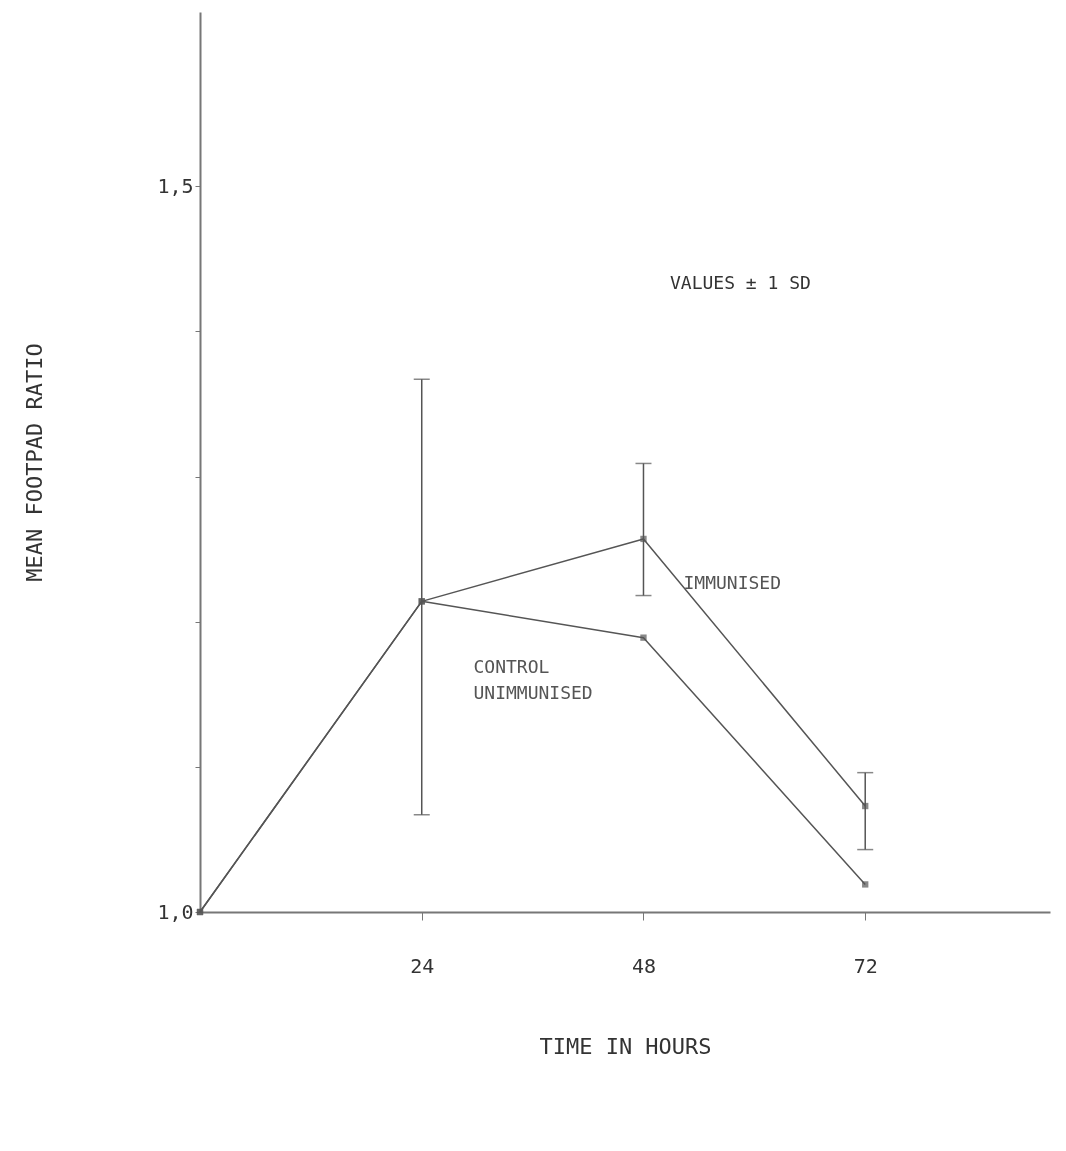 Image resolution: width=1066 pixels, height=1151 pixels. What do you see at coordinates (732, 582) in the screenshot?
I see `series-label: IMMUNISED` at bounding box center [732, 582].